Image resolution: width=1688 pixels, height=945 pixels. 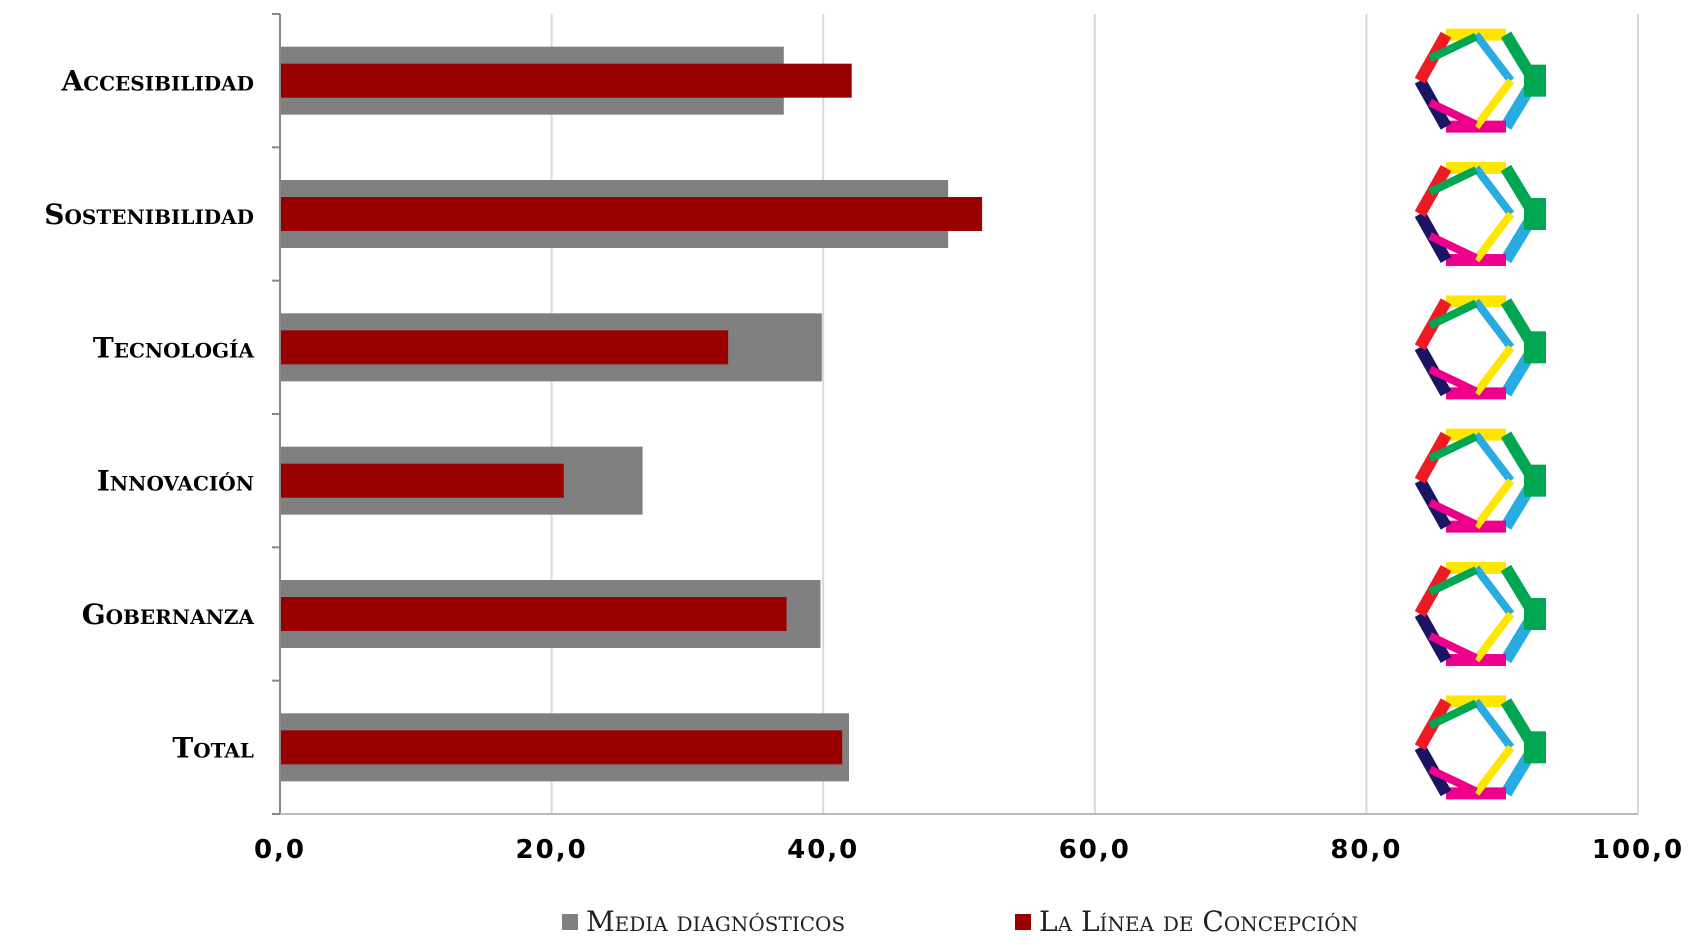 I want to click on legend-item-media: Media diagnósticos, so click(x=703, y=921).